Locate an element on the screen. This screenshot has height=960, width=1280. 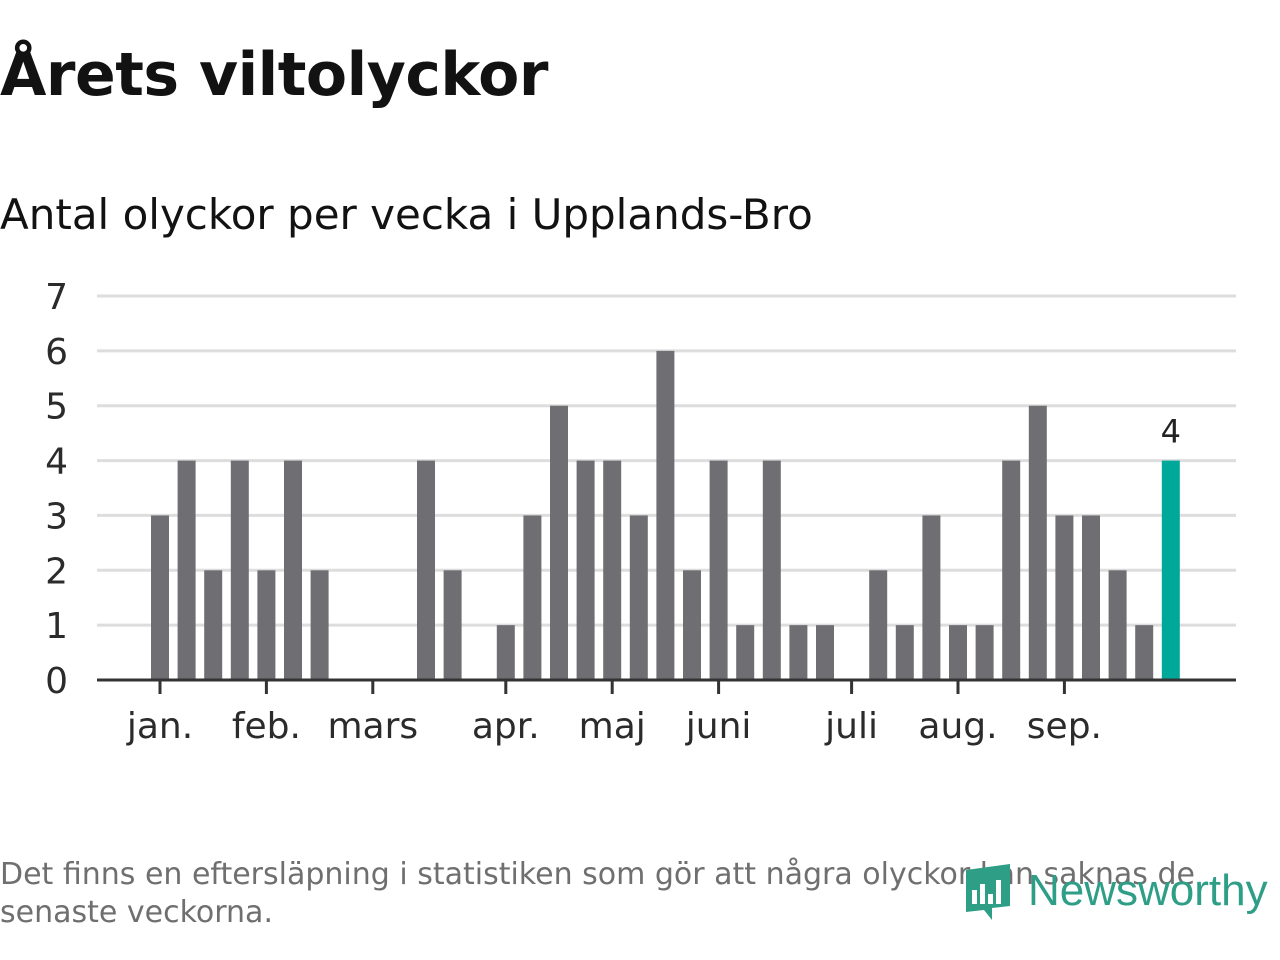
x-axis-labels: jan. feb. mars apr. maj juni juli aug. sep. is located at coordinates (614, 726).